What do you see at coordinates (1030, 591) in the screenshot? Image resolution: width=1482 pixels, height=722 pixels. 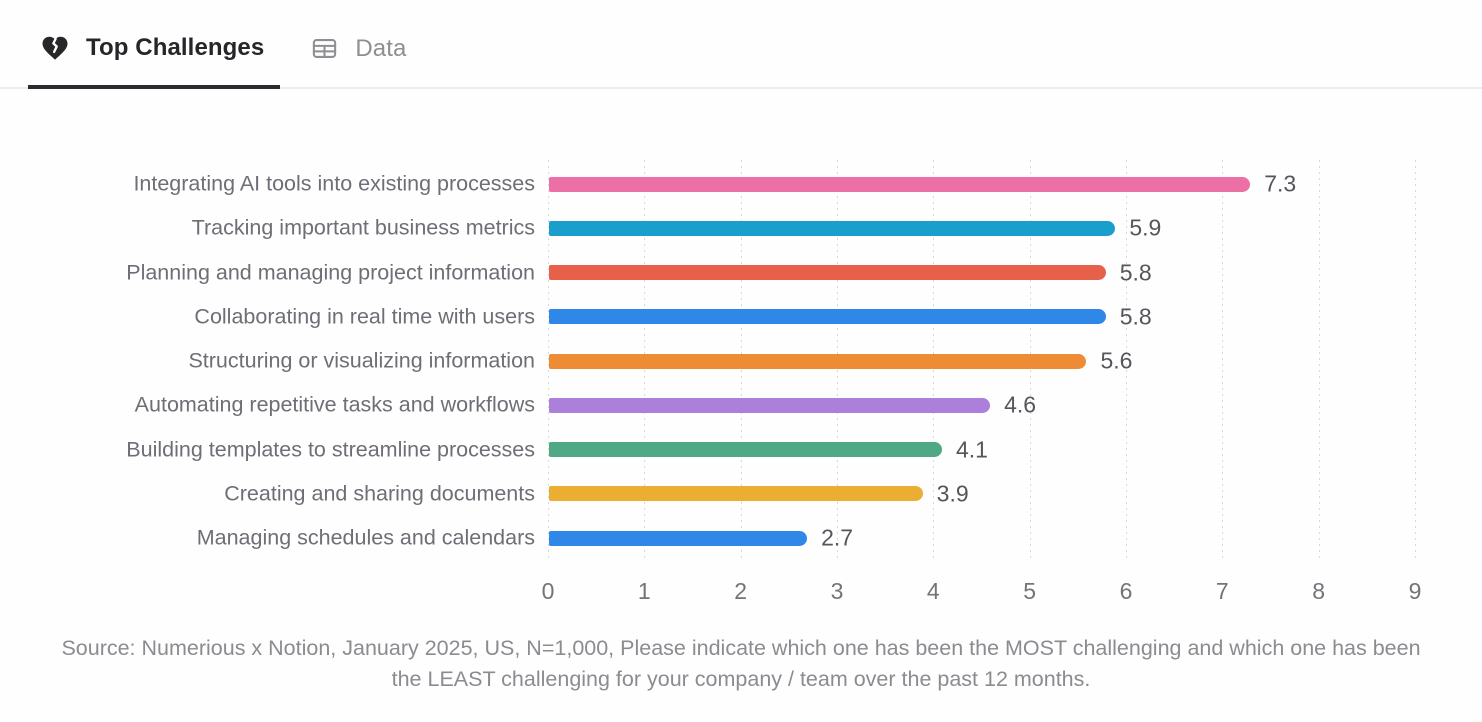 I see `x-axis-tick-label: 5` at bounding box center [1030, 591].